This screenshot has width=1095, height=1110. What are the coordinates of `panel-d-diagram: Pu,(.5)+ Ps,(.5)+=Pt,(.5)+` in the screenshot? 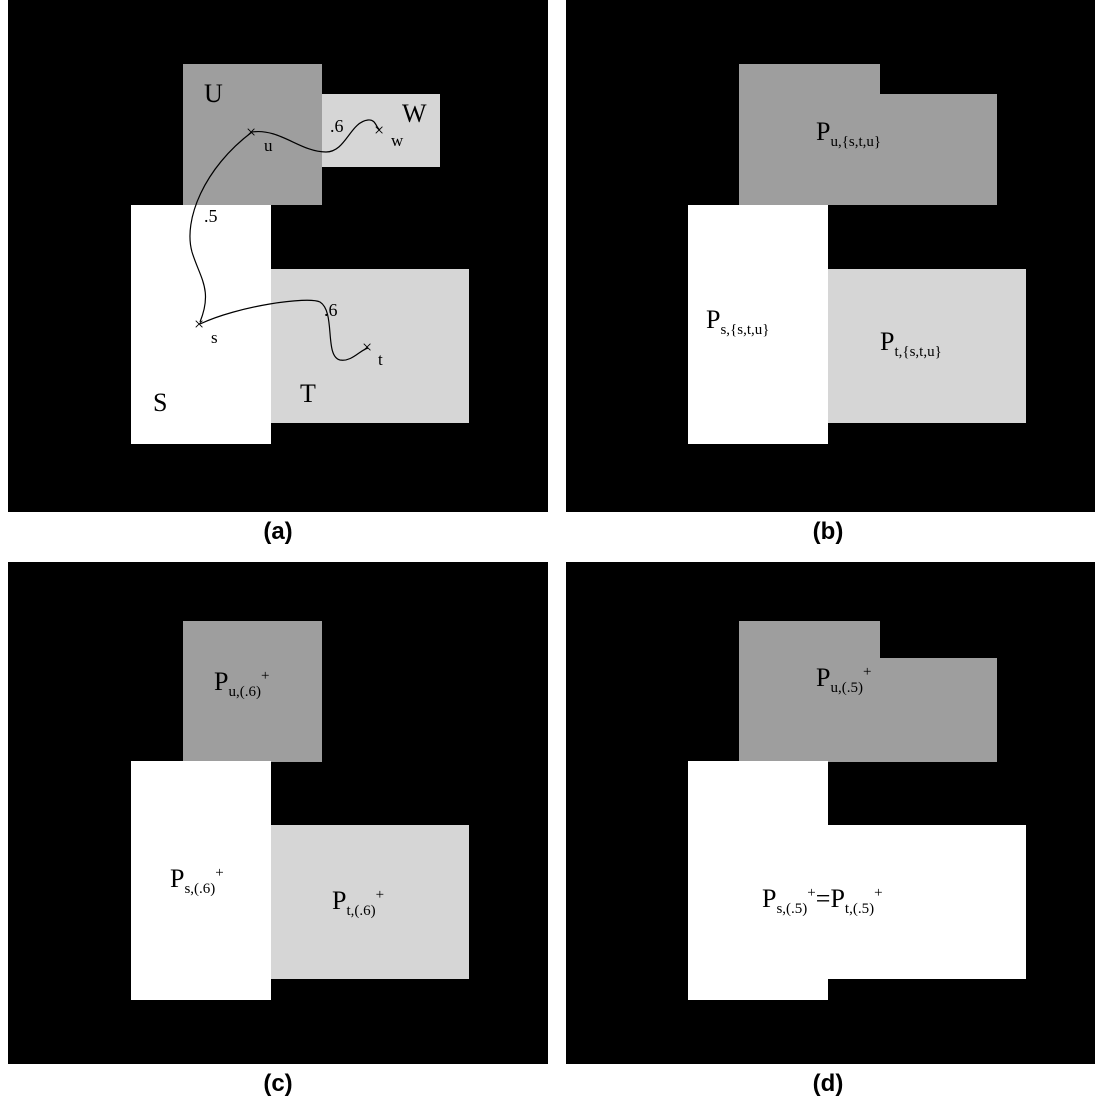 It's located at (857, 810).